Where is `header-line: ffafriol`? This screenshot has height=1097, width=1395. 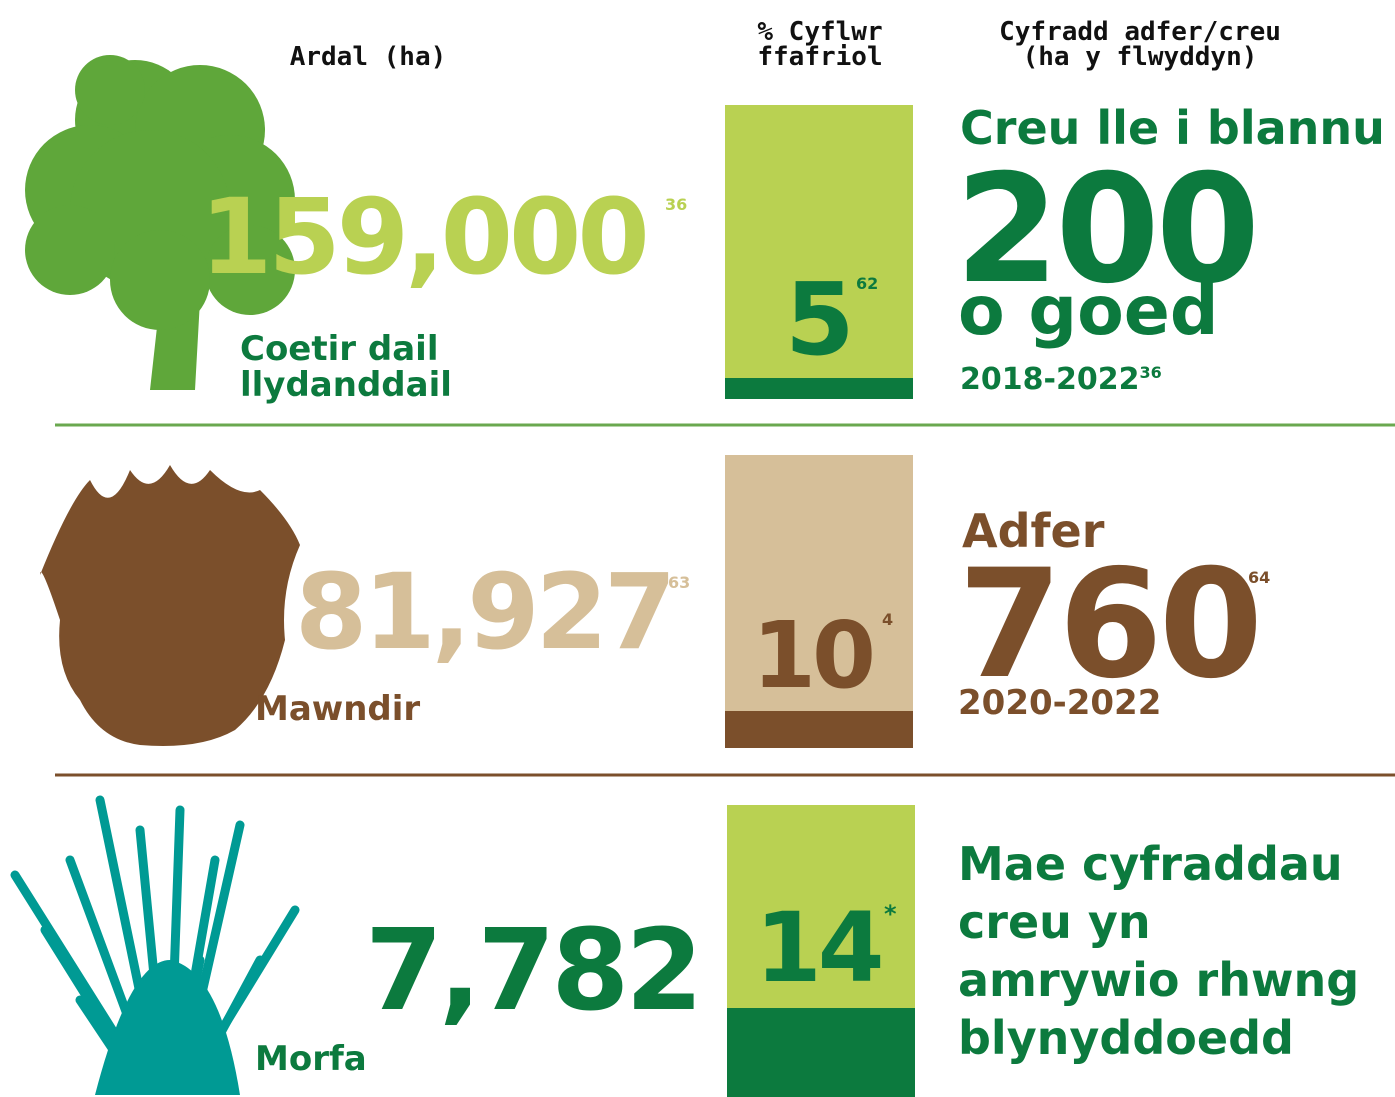
header-line: ffafriol is located at coordinates (820, 56).